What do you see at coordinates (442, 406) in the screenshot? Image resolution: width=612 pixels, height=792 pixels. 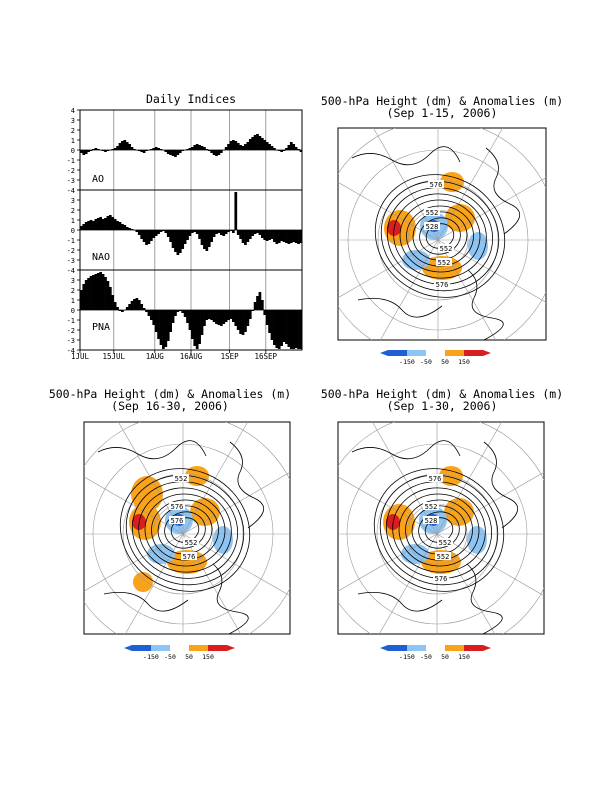 I see `map3-period: (Sep 1-30, 2006)` at bounding box center [442, 406].